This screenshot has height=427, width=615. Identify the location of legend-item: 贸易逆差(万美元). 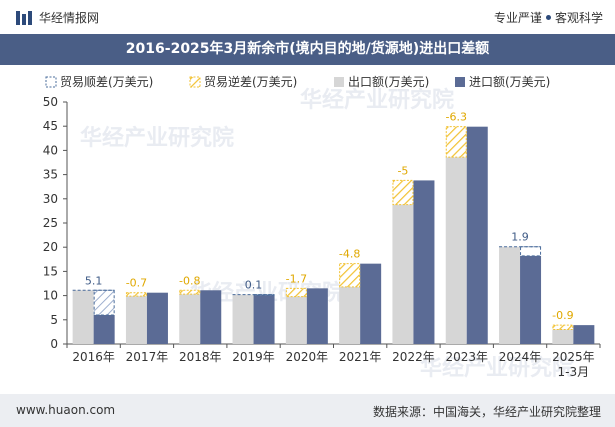
(243, 81).